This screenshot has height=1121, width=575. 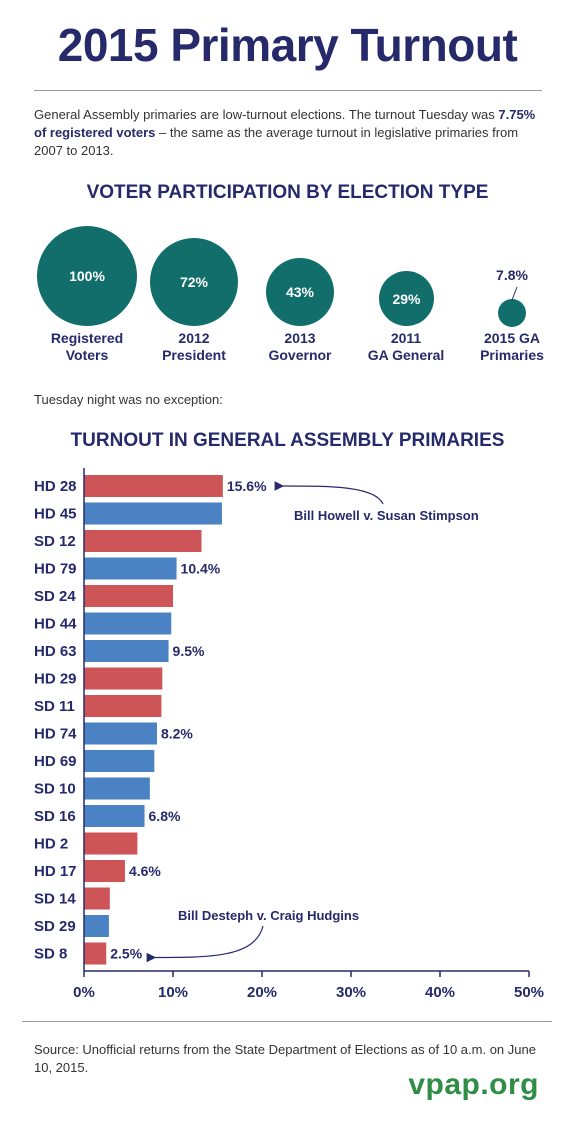 What do you see at coordinates (285, 123) in the screenshot?
I see `intro-highlight: 7.75% of registered voters` at bounding box center [285, 123].